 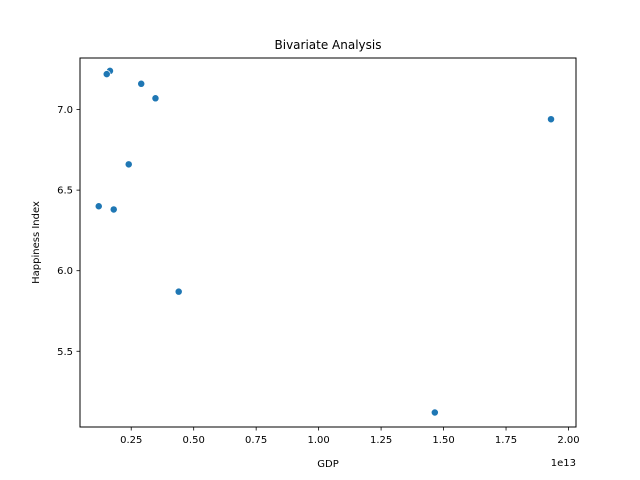 I want to click on y-tick-label: 7.0, so click(x=65, y=110).